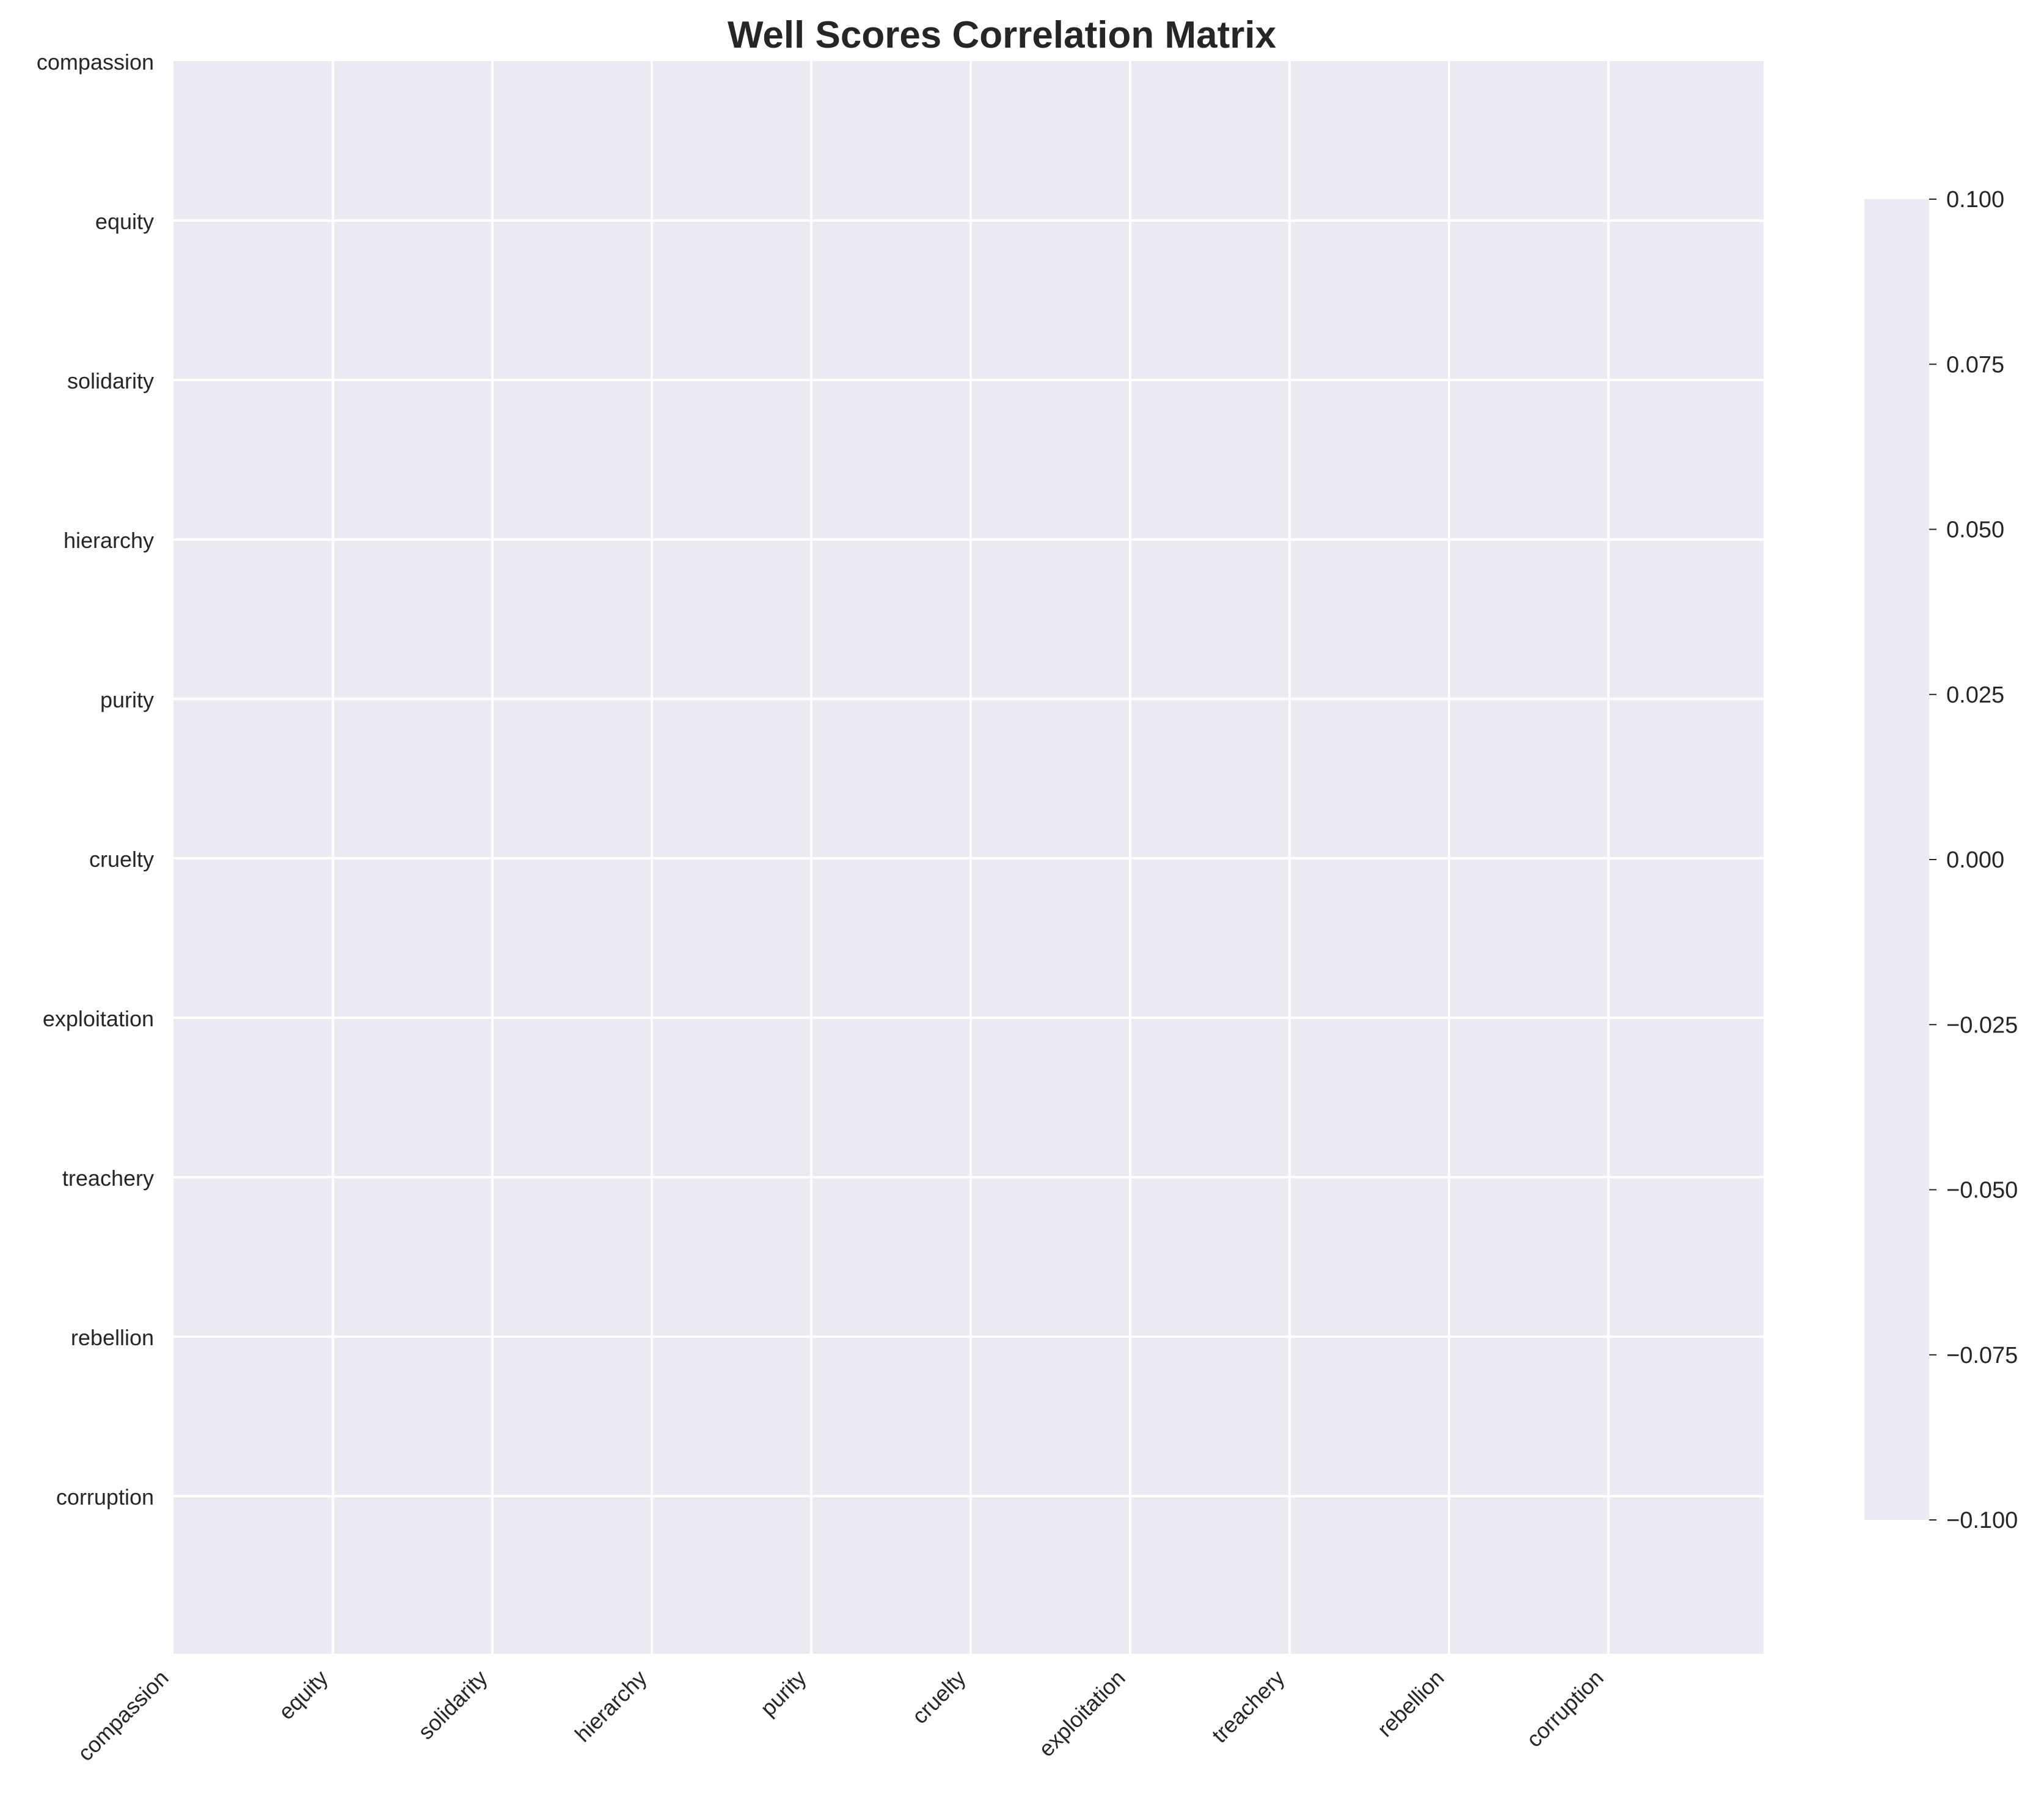  I want to click on y-tick-label: cruelty, so click(122, 859).